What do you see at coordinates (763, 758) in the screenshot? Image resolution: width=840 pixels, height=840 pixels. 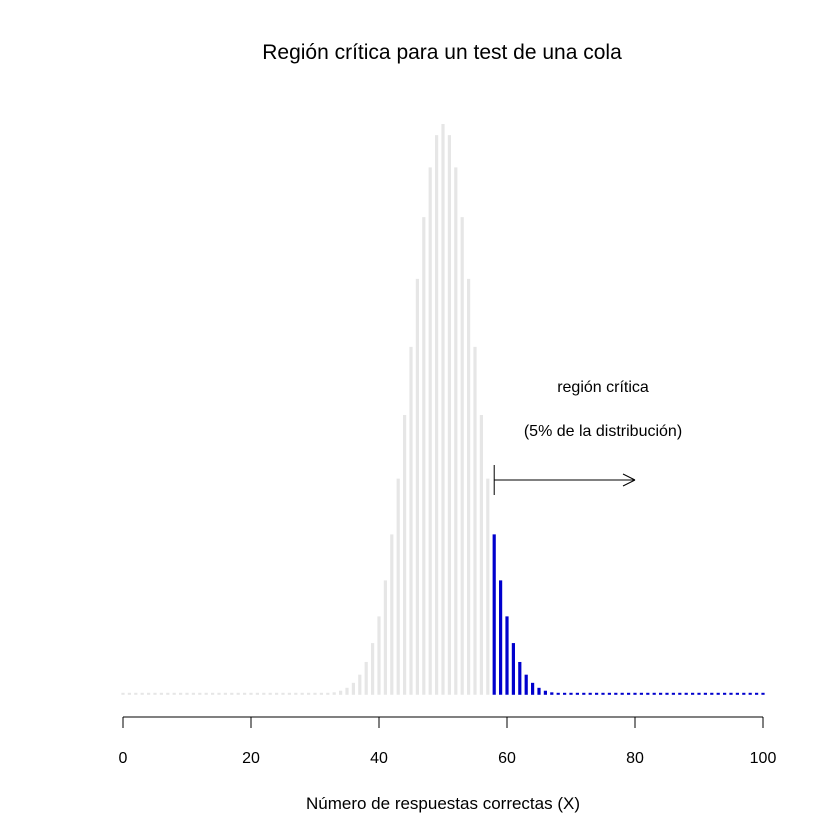 I see `x-tick-label-100: 100` at bounding box center [763, 758].